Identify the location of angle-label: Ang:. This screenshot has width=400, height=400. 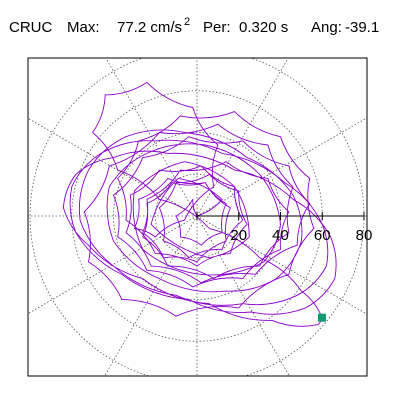
(326, 27).